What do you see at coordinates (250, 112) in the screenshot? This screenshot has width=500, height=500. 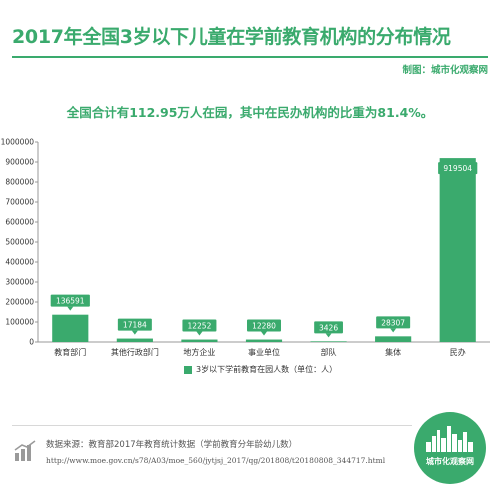 I see `summary-text: 全国合计有112.95万人在园，其中在民办机构的比重为81.4%。` at bounding box center [250, 112].